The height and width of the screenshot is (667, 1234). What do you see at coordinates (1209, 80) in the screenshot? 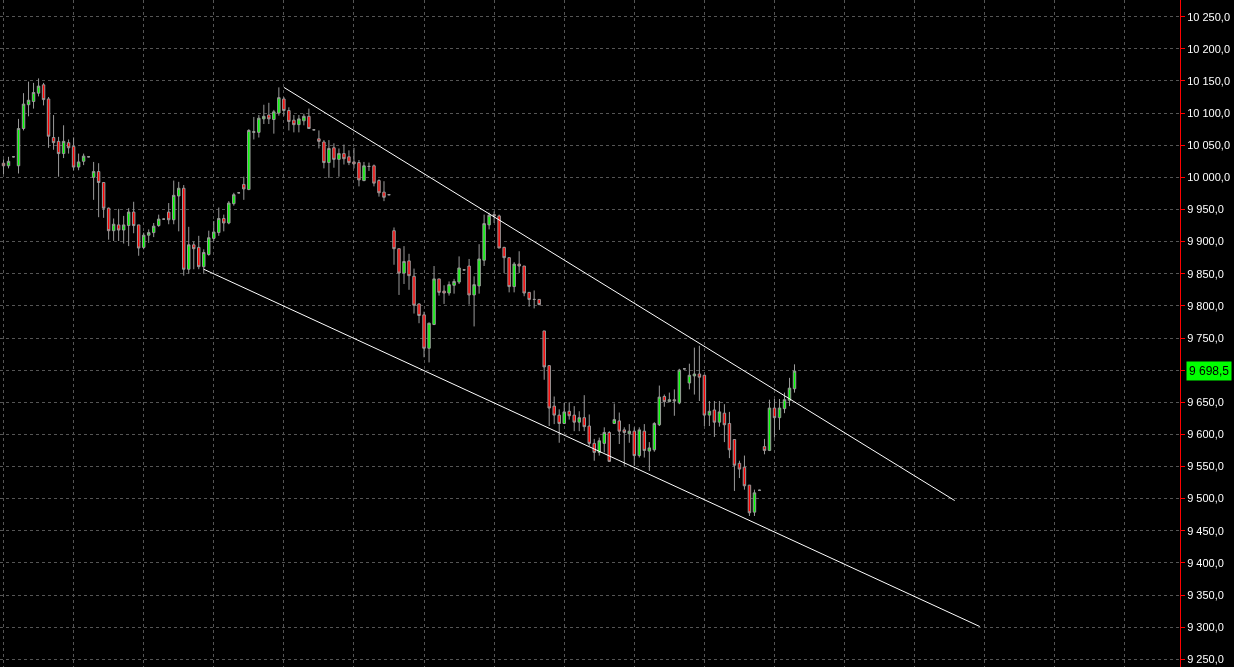
I see `y-tick-label: 10 150,0` at bounding box center [1209, 80].